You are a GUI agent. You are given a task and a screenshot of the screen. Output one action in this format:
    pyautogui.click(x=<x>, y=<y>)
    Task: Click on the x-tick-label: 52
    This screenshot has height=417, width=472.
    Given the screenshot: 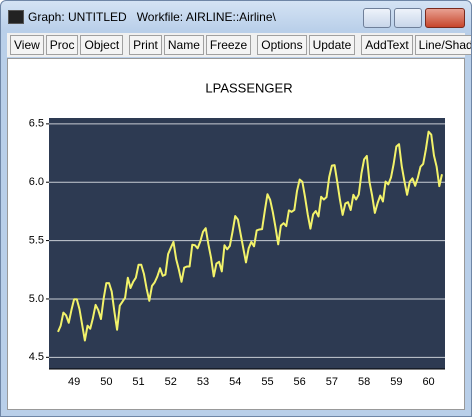 What is the action you would take?
    pyautogui.click(x=171, y=382)
    